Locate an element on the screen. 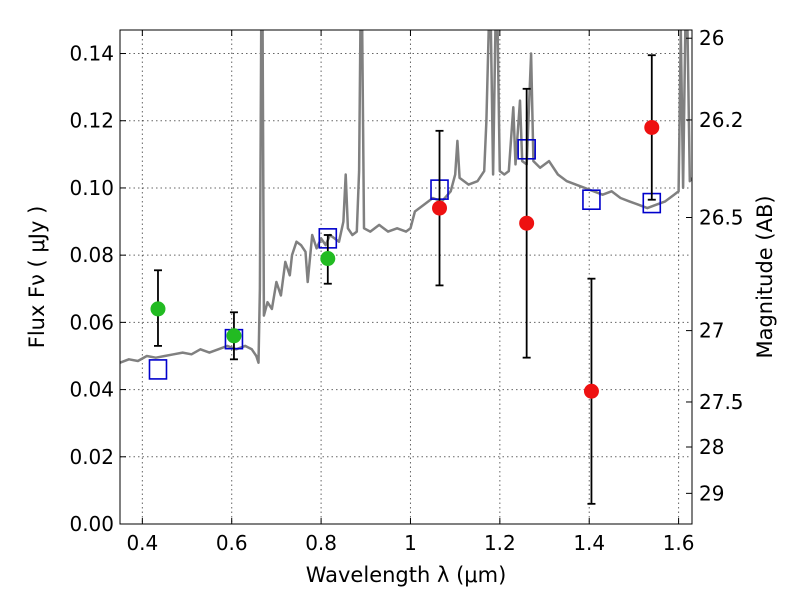  y2-tick-label: 26.5 is located at coordinates (721, 217).